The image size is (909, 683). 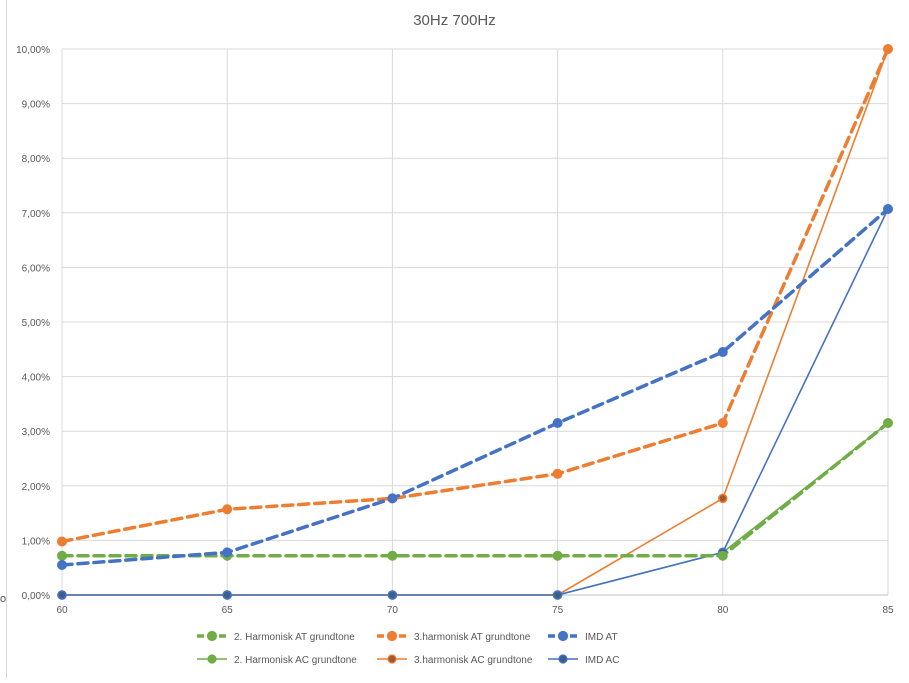 What do you see at coordinates (601, 637) in the screenshot?
I see `legend-label: IMD AT` at bounding box center [601, 637].